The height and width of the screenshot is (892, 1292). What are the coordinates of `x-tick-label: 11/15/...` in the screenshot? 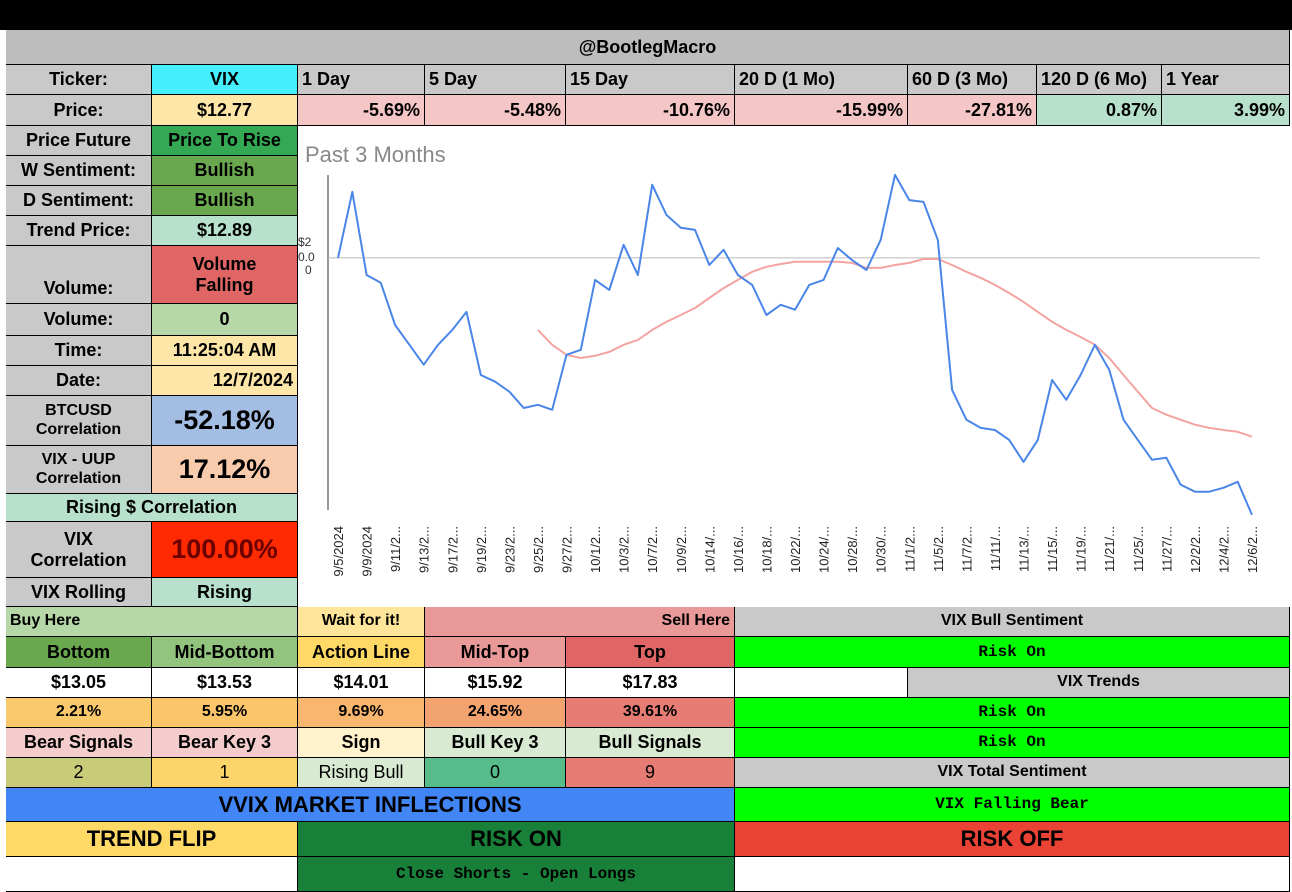 It's located at (1052, 549).